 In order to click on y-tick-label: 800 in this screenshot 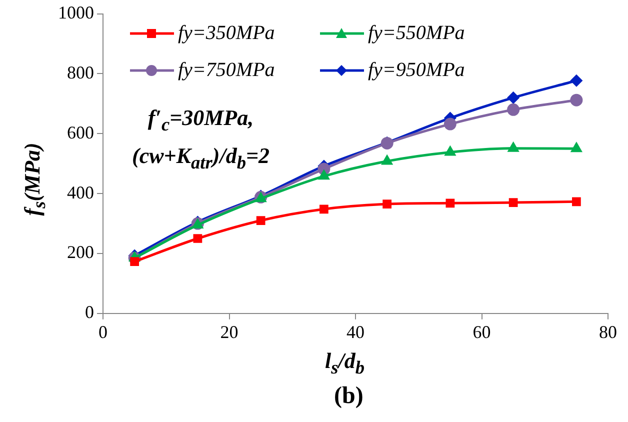, I will do `click(80, 72)`.